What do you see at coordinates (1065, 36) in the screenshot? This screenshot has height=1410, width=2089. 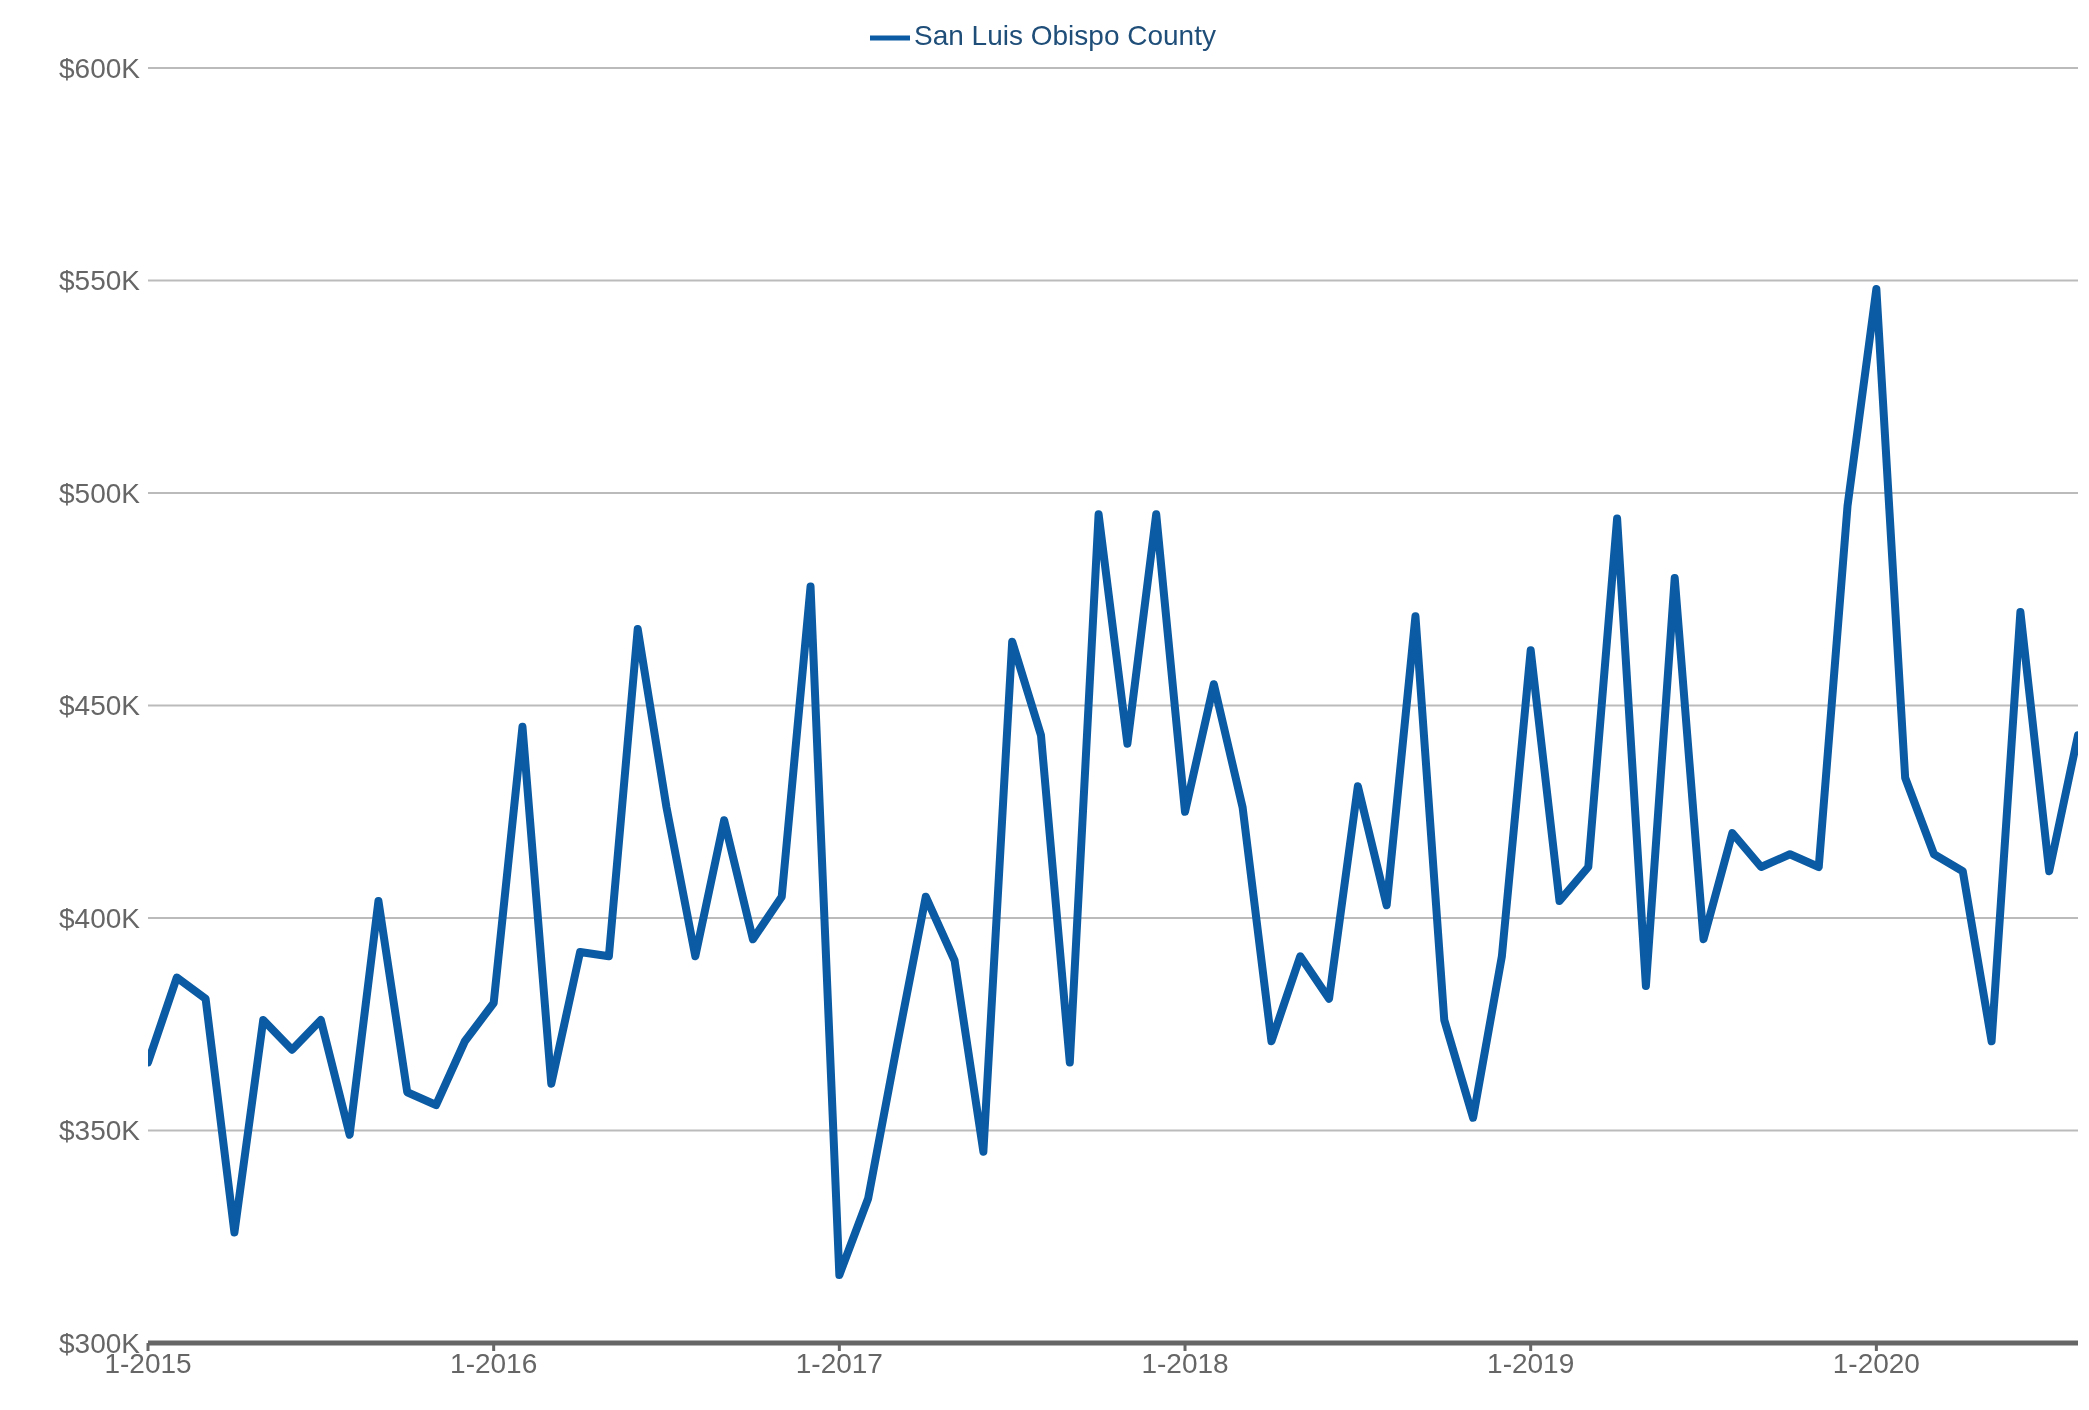 I see `legend-label: San Luis Obispo County` at bounding box center [1065, 36].